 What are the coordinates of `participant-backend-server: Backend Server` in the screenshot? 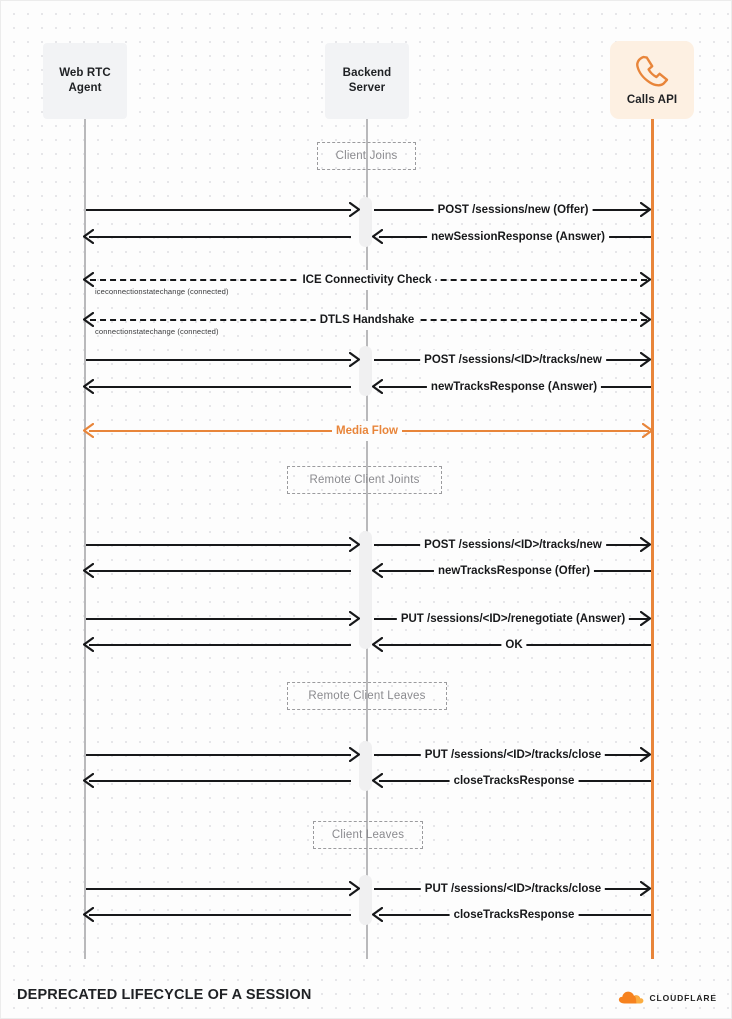 It's located at (367, 81).